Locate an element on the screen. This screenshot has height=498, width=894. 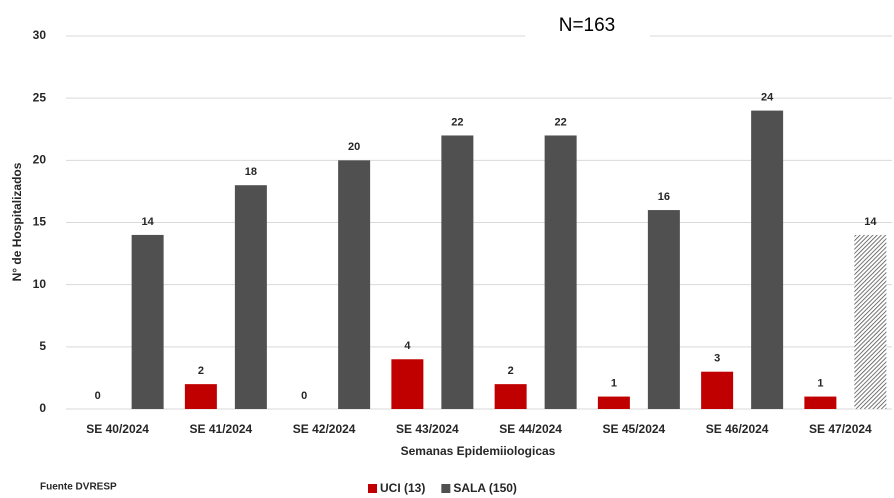
x-tick-label: SE 44/2024 is located at coordinates (530, 429).